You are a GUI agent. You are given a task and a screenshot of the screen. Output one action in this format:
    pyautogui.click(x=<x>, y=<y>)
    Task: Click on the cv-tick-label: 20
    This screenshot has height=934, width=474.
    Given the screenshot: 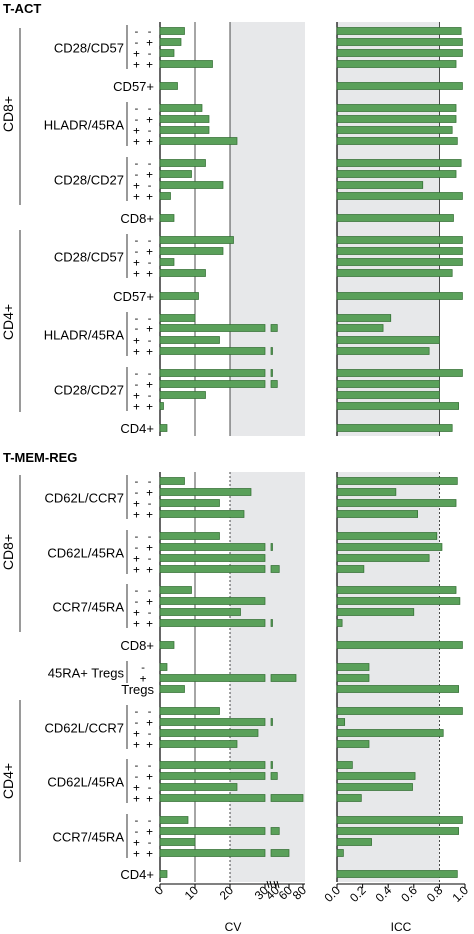 What is the action you would take?
    pyautogui.click(x=227, y=893)
    